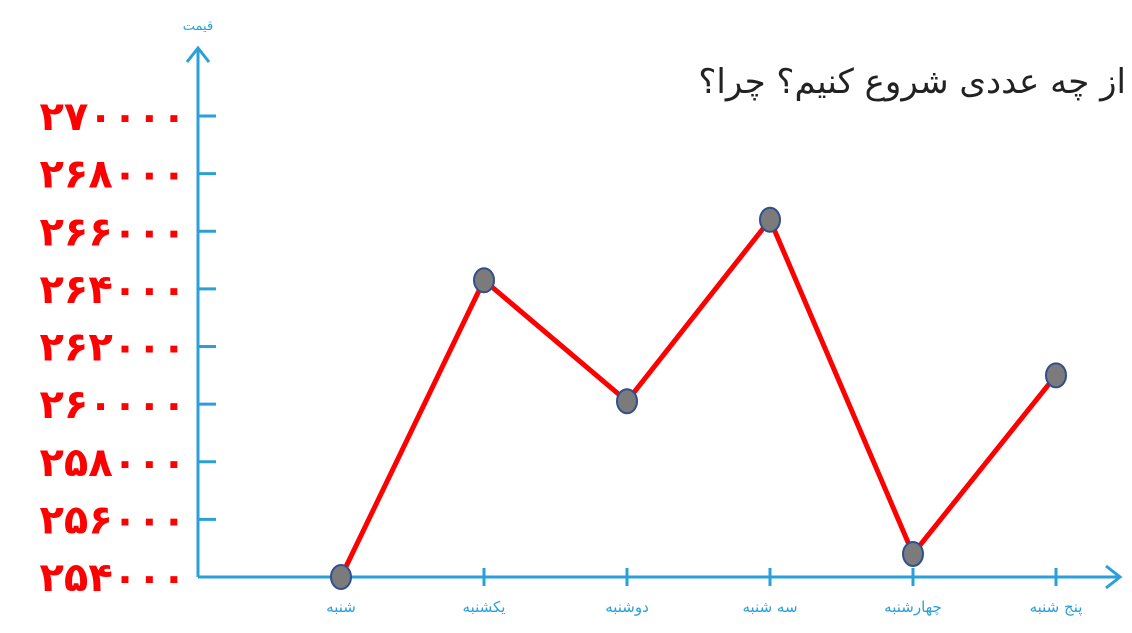  What do you see at coordinates (113, 290) in the screenshot?
I see `y-tick-label: ۲۶۴۰۰۰` at bounding box center [113, 290].